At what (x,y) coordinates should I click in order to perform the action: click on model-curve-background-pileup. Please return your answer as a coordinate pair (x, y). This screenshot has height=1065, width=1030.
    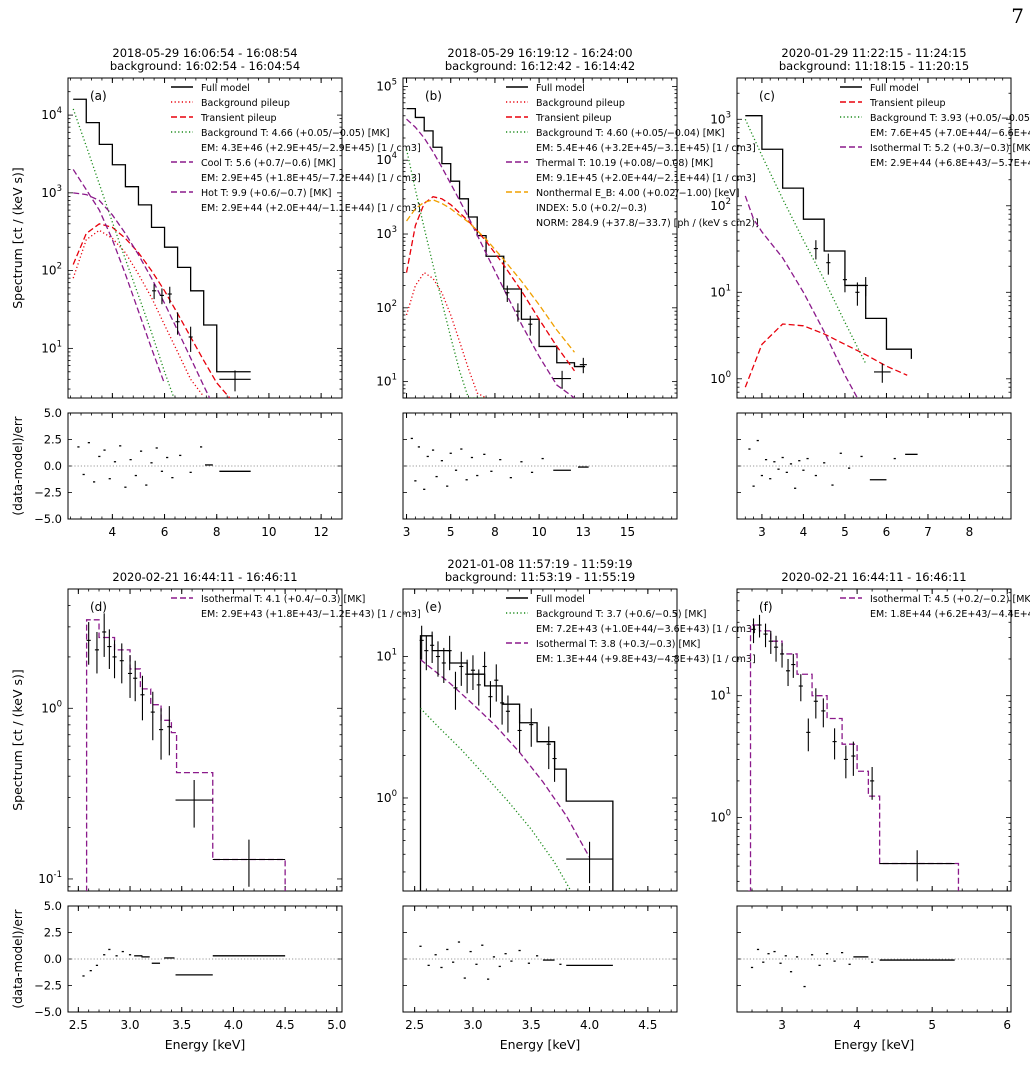
    Looking at the image, I should click on (138, 313).